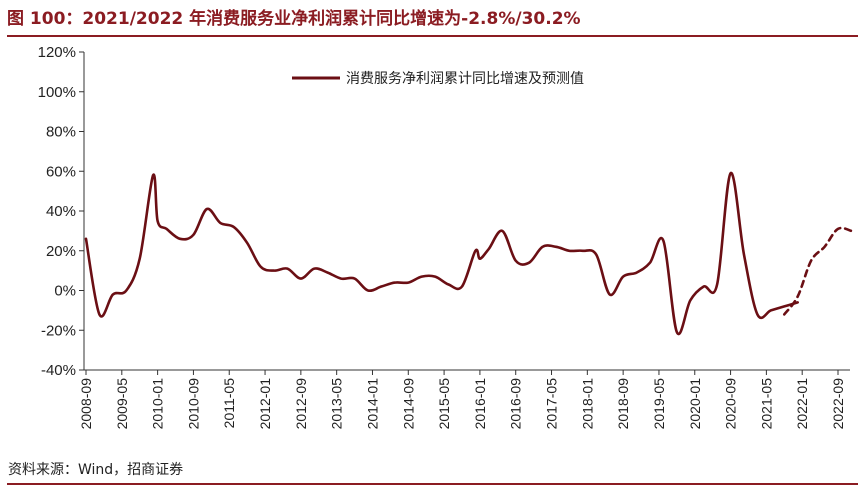  What do you see at coordinates (61, 251) in the screenshot?
I see `y-tick-label: 20%` at bounding box center [61, 251].